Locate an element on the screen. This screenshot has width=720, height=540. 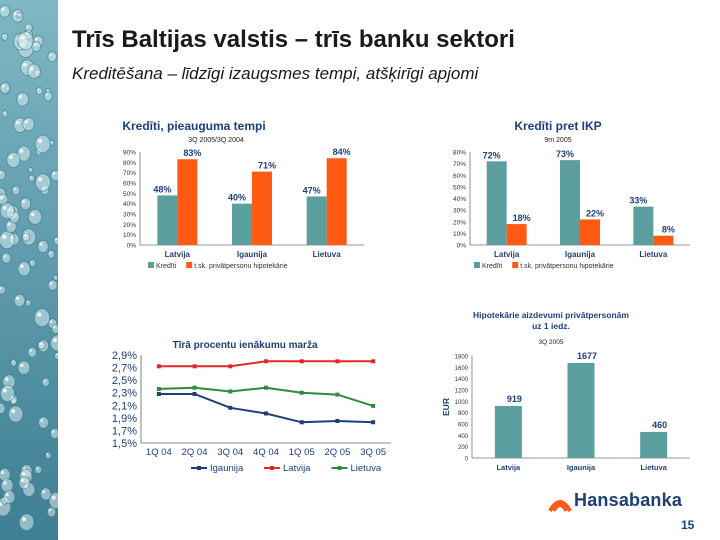
y-tick-label: 200 is located at coordinates (463, 448).